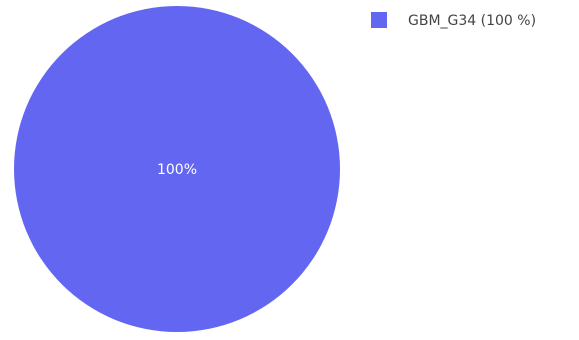 Image resolution: width=579 pixels, height=340 pixels. Describe the element at coordinates (472, 21) in the screenshot. I see `legend-label: GBM_G34 (100 %)` at that location.